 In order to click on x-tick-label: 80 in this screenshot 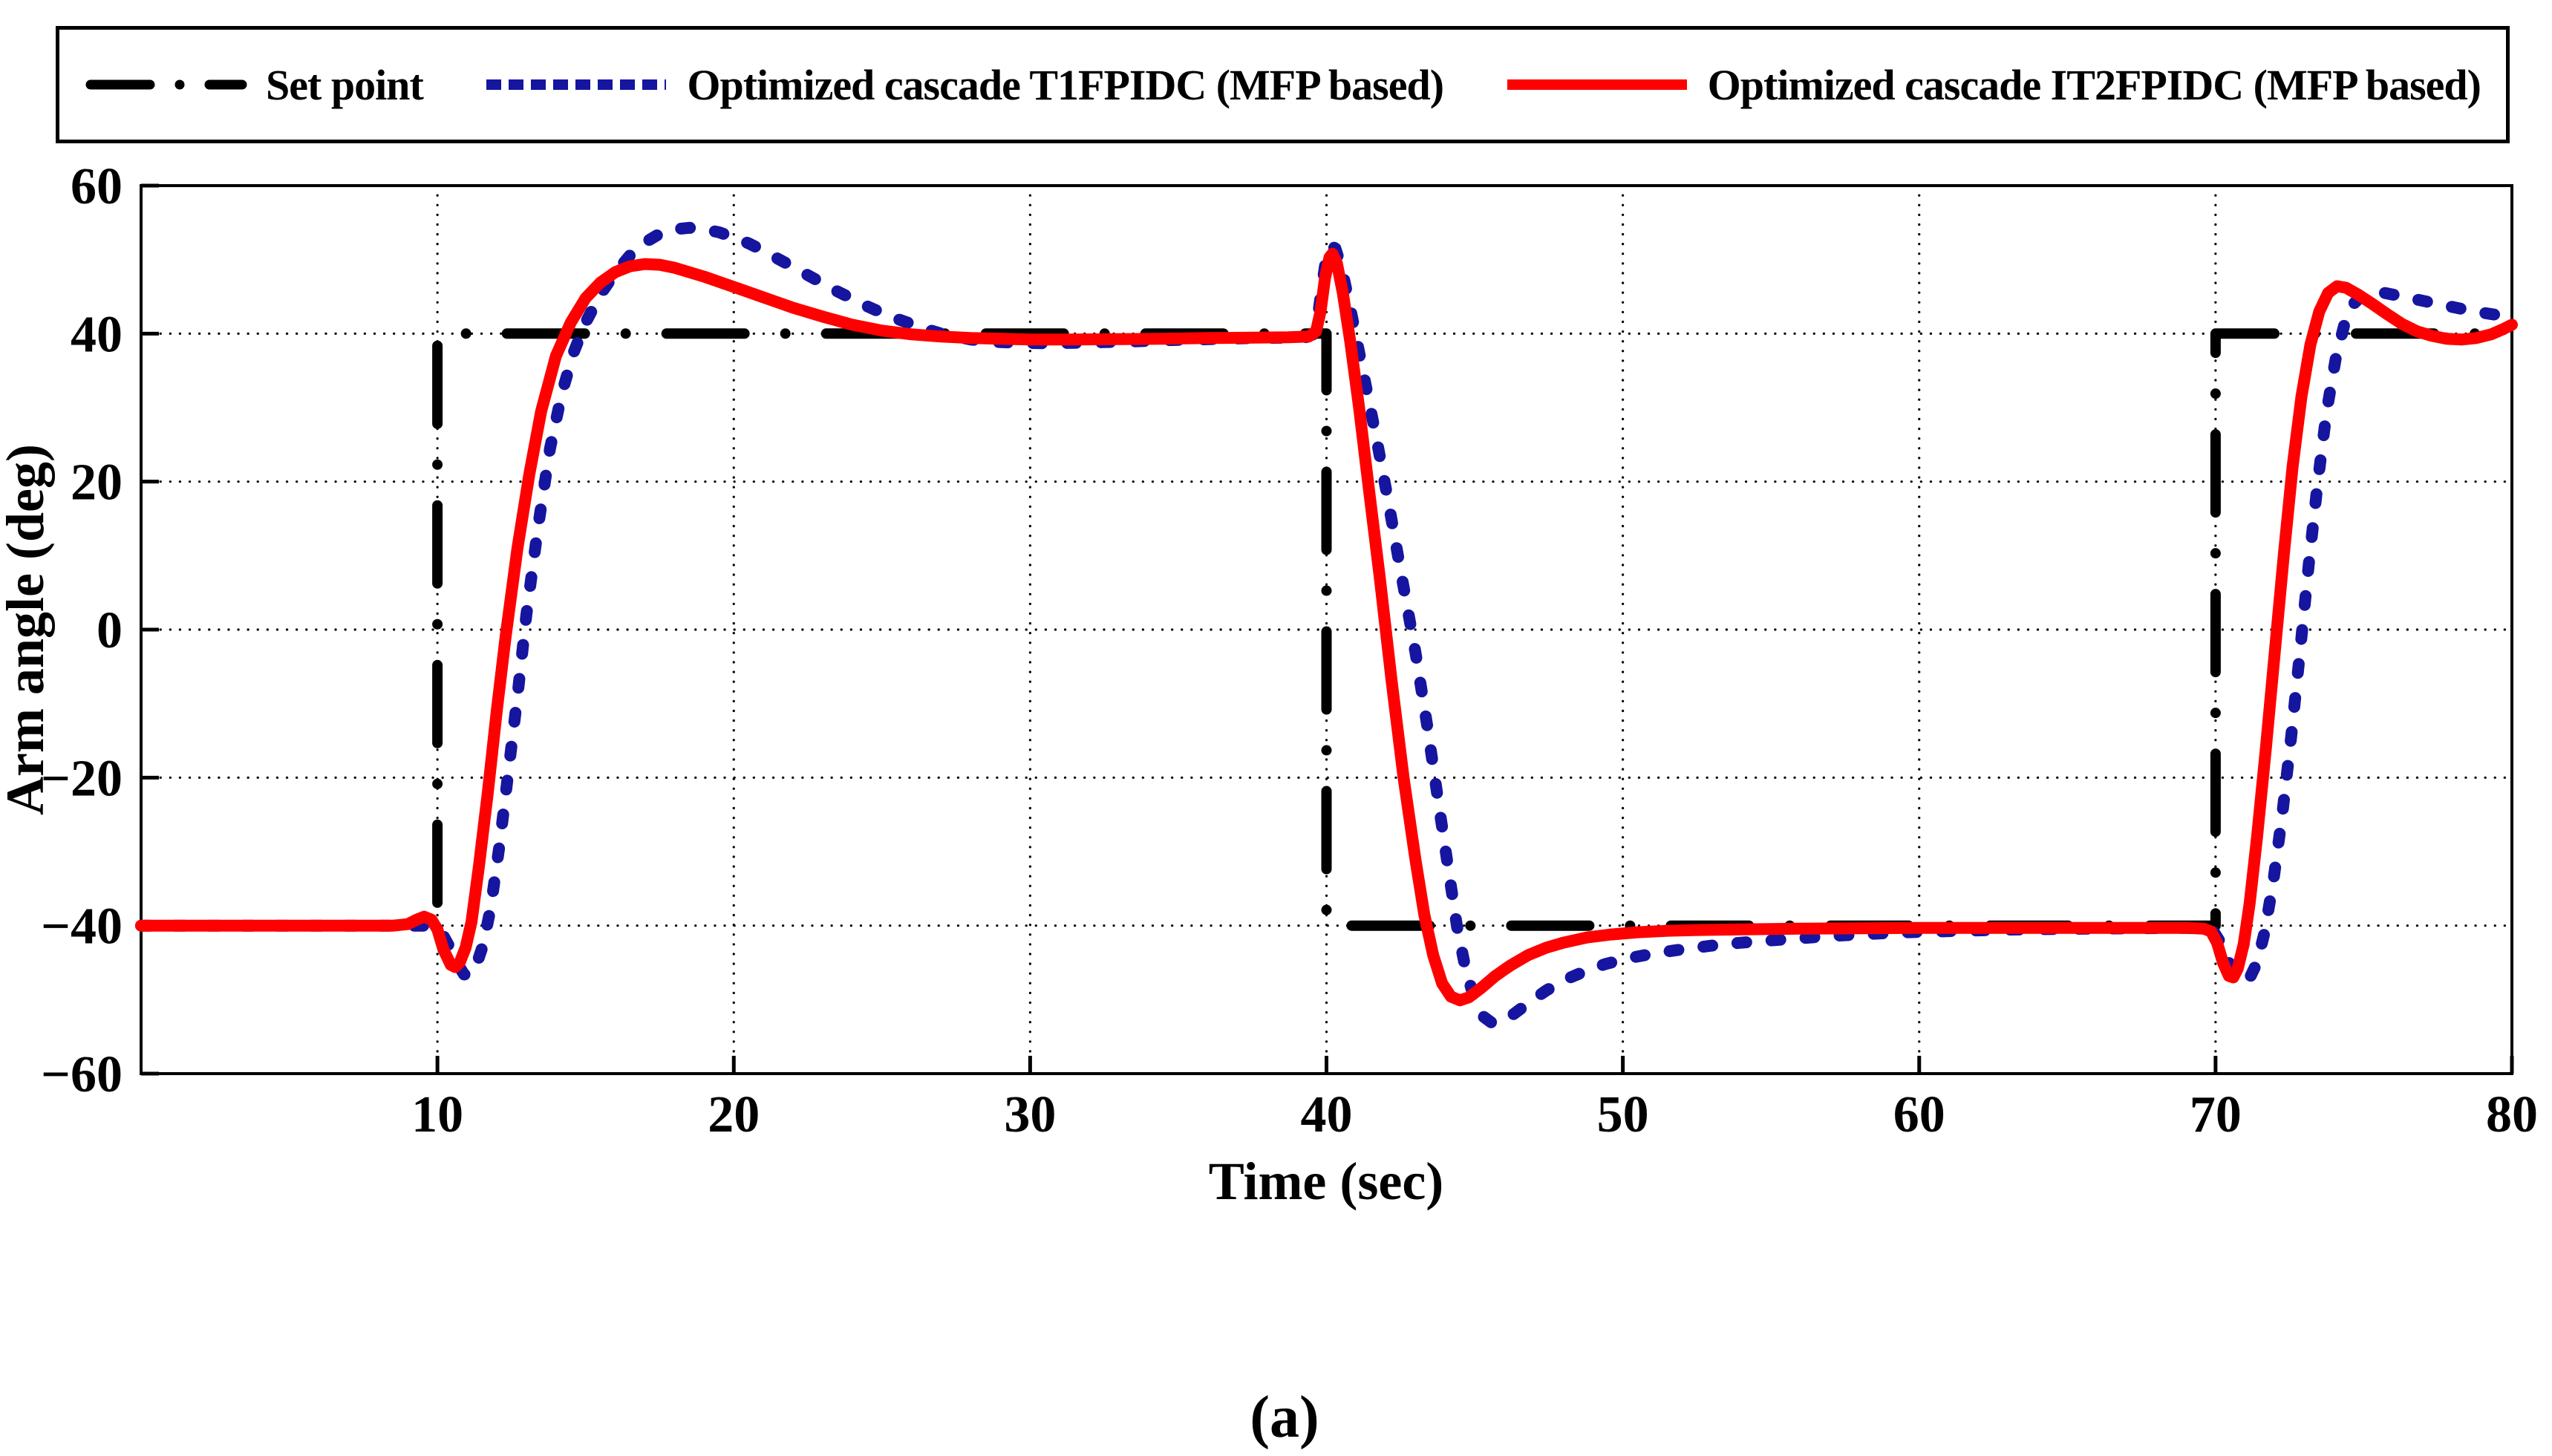, I will do `click(2512, 1115)`.